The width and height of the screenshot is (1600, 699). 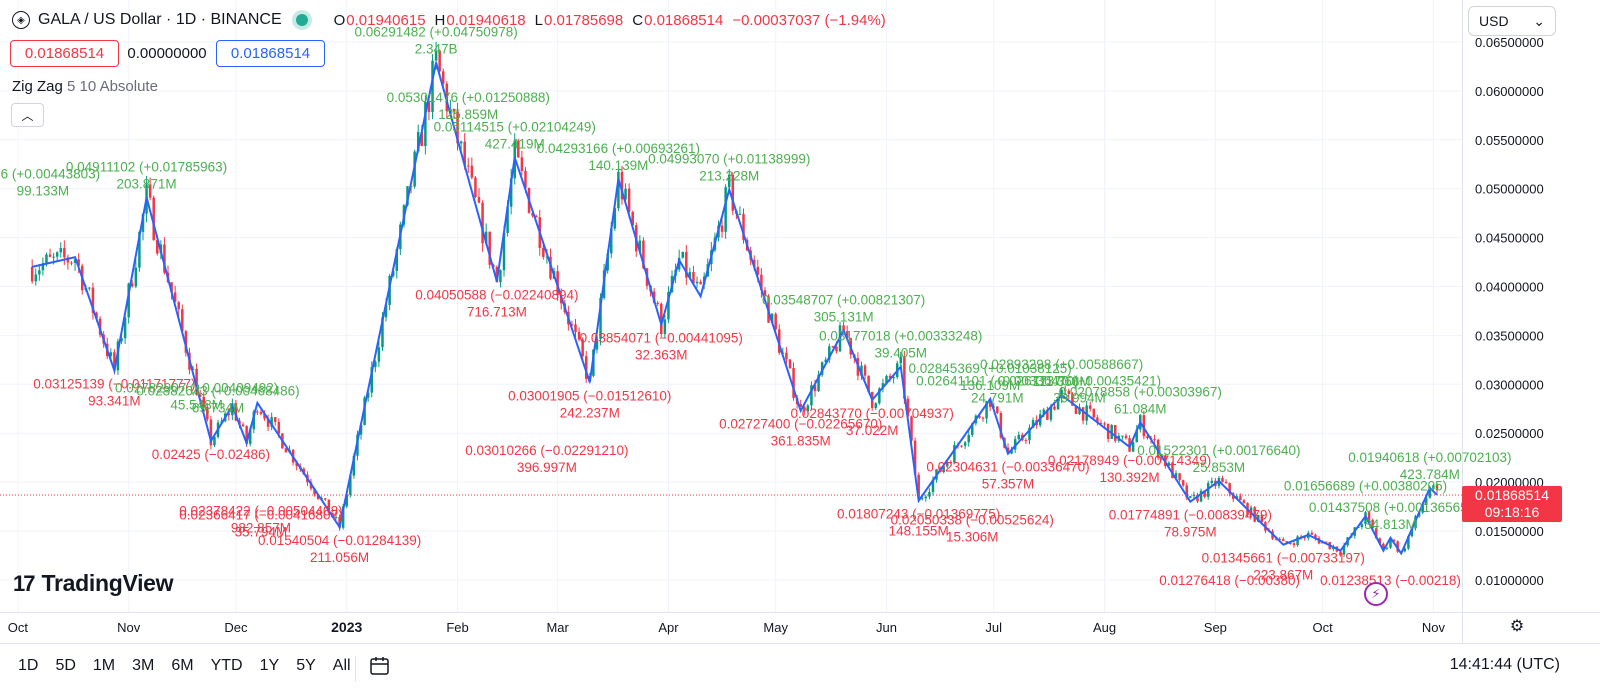 I want to click on range-1d: 1D, so click(x=28, y=665).